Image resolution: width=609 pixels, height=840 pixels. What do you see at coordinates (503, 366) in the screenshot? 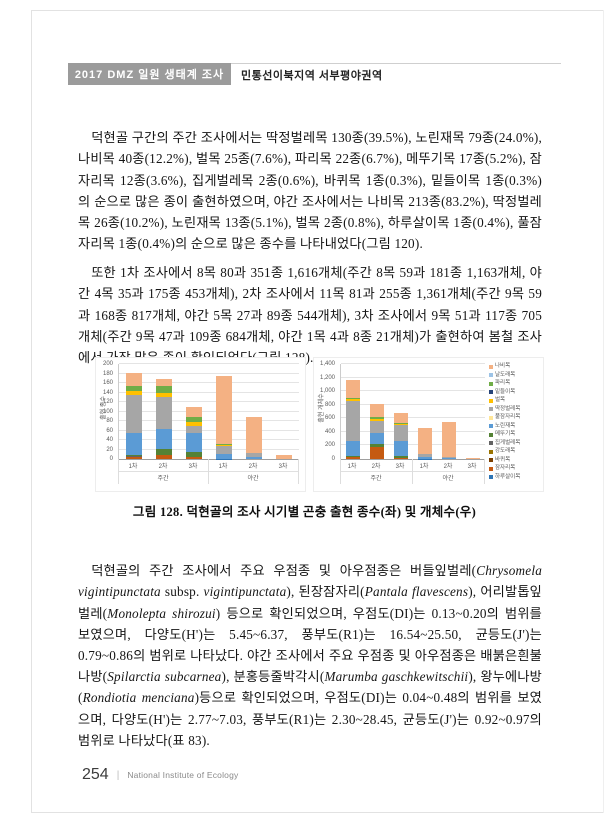
I see `legend-label: 나비목` at bounding box center [503, 366].